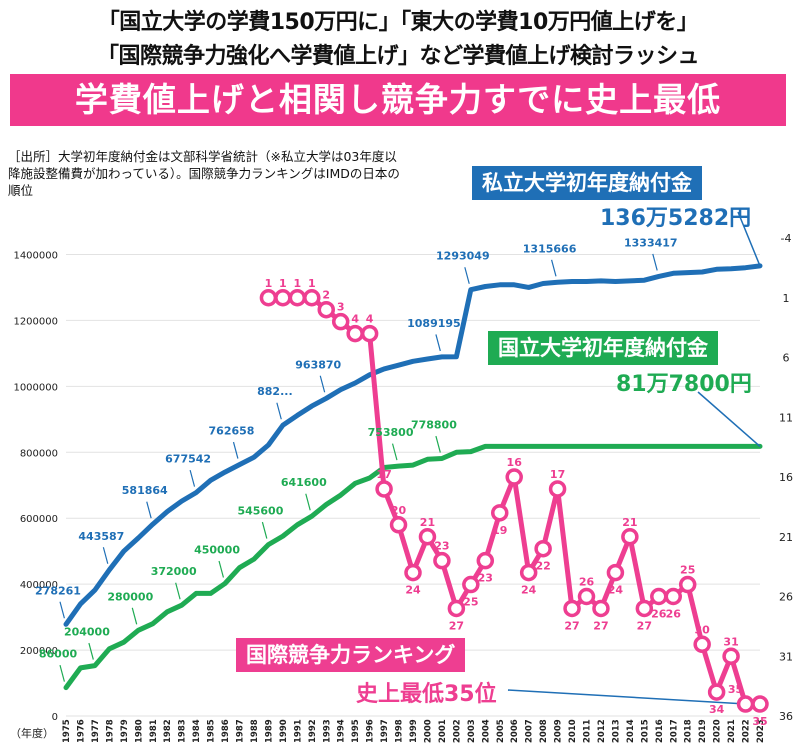 Image resolution: width=796 pixels, height=744 pixels. Describe the element at coordinates (428, 731) in the screenshot. I see `x-tick-label: 2000` at that location.